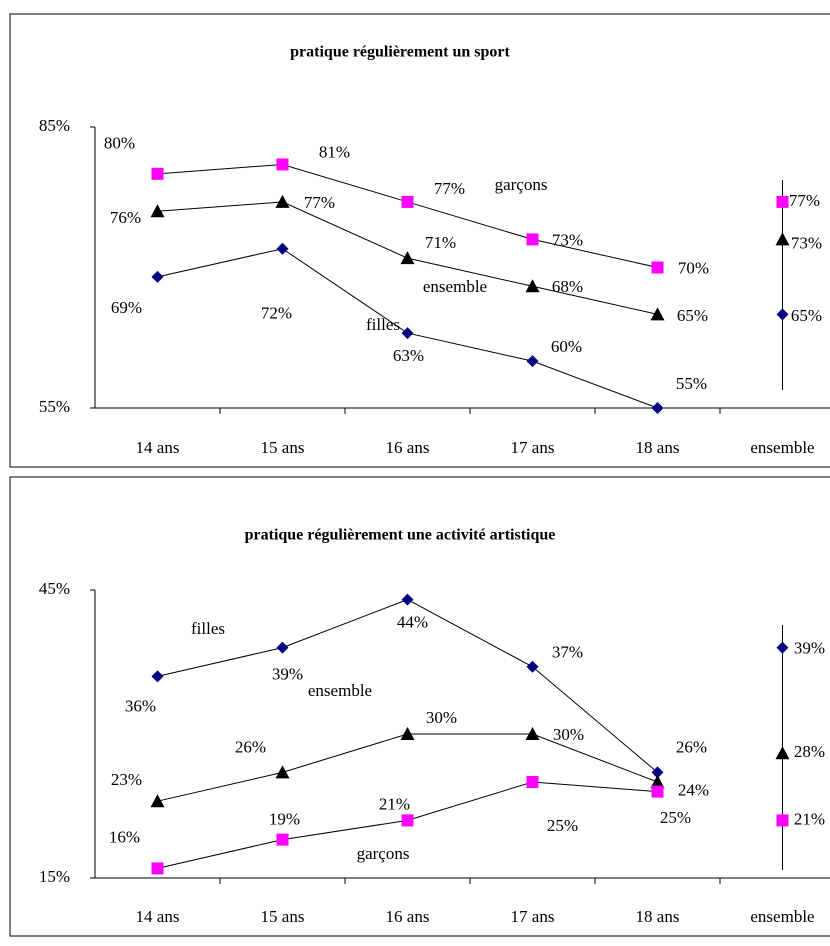  What do you see at coordinates (566, 346) in the screenshot?
I see `data-label: 60%` at bounding box center [566, 346].